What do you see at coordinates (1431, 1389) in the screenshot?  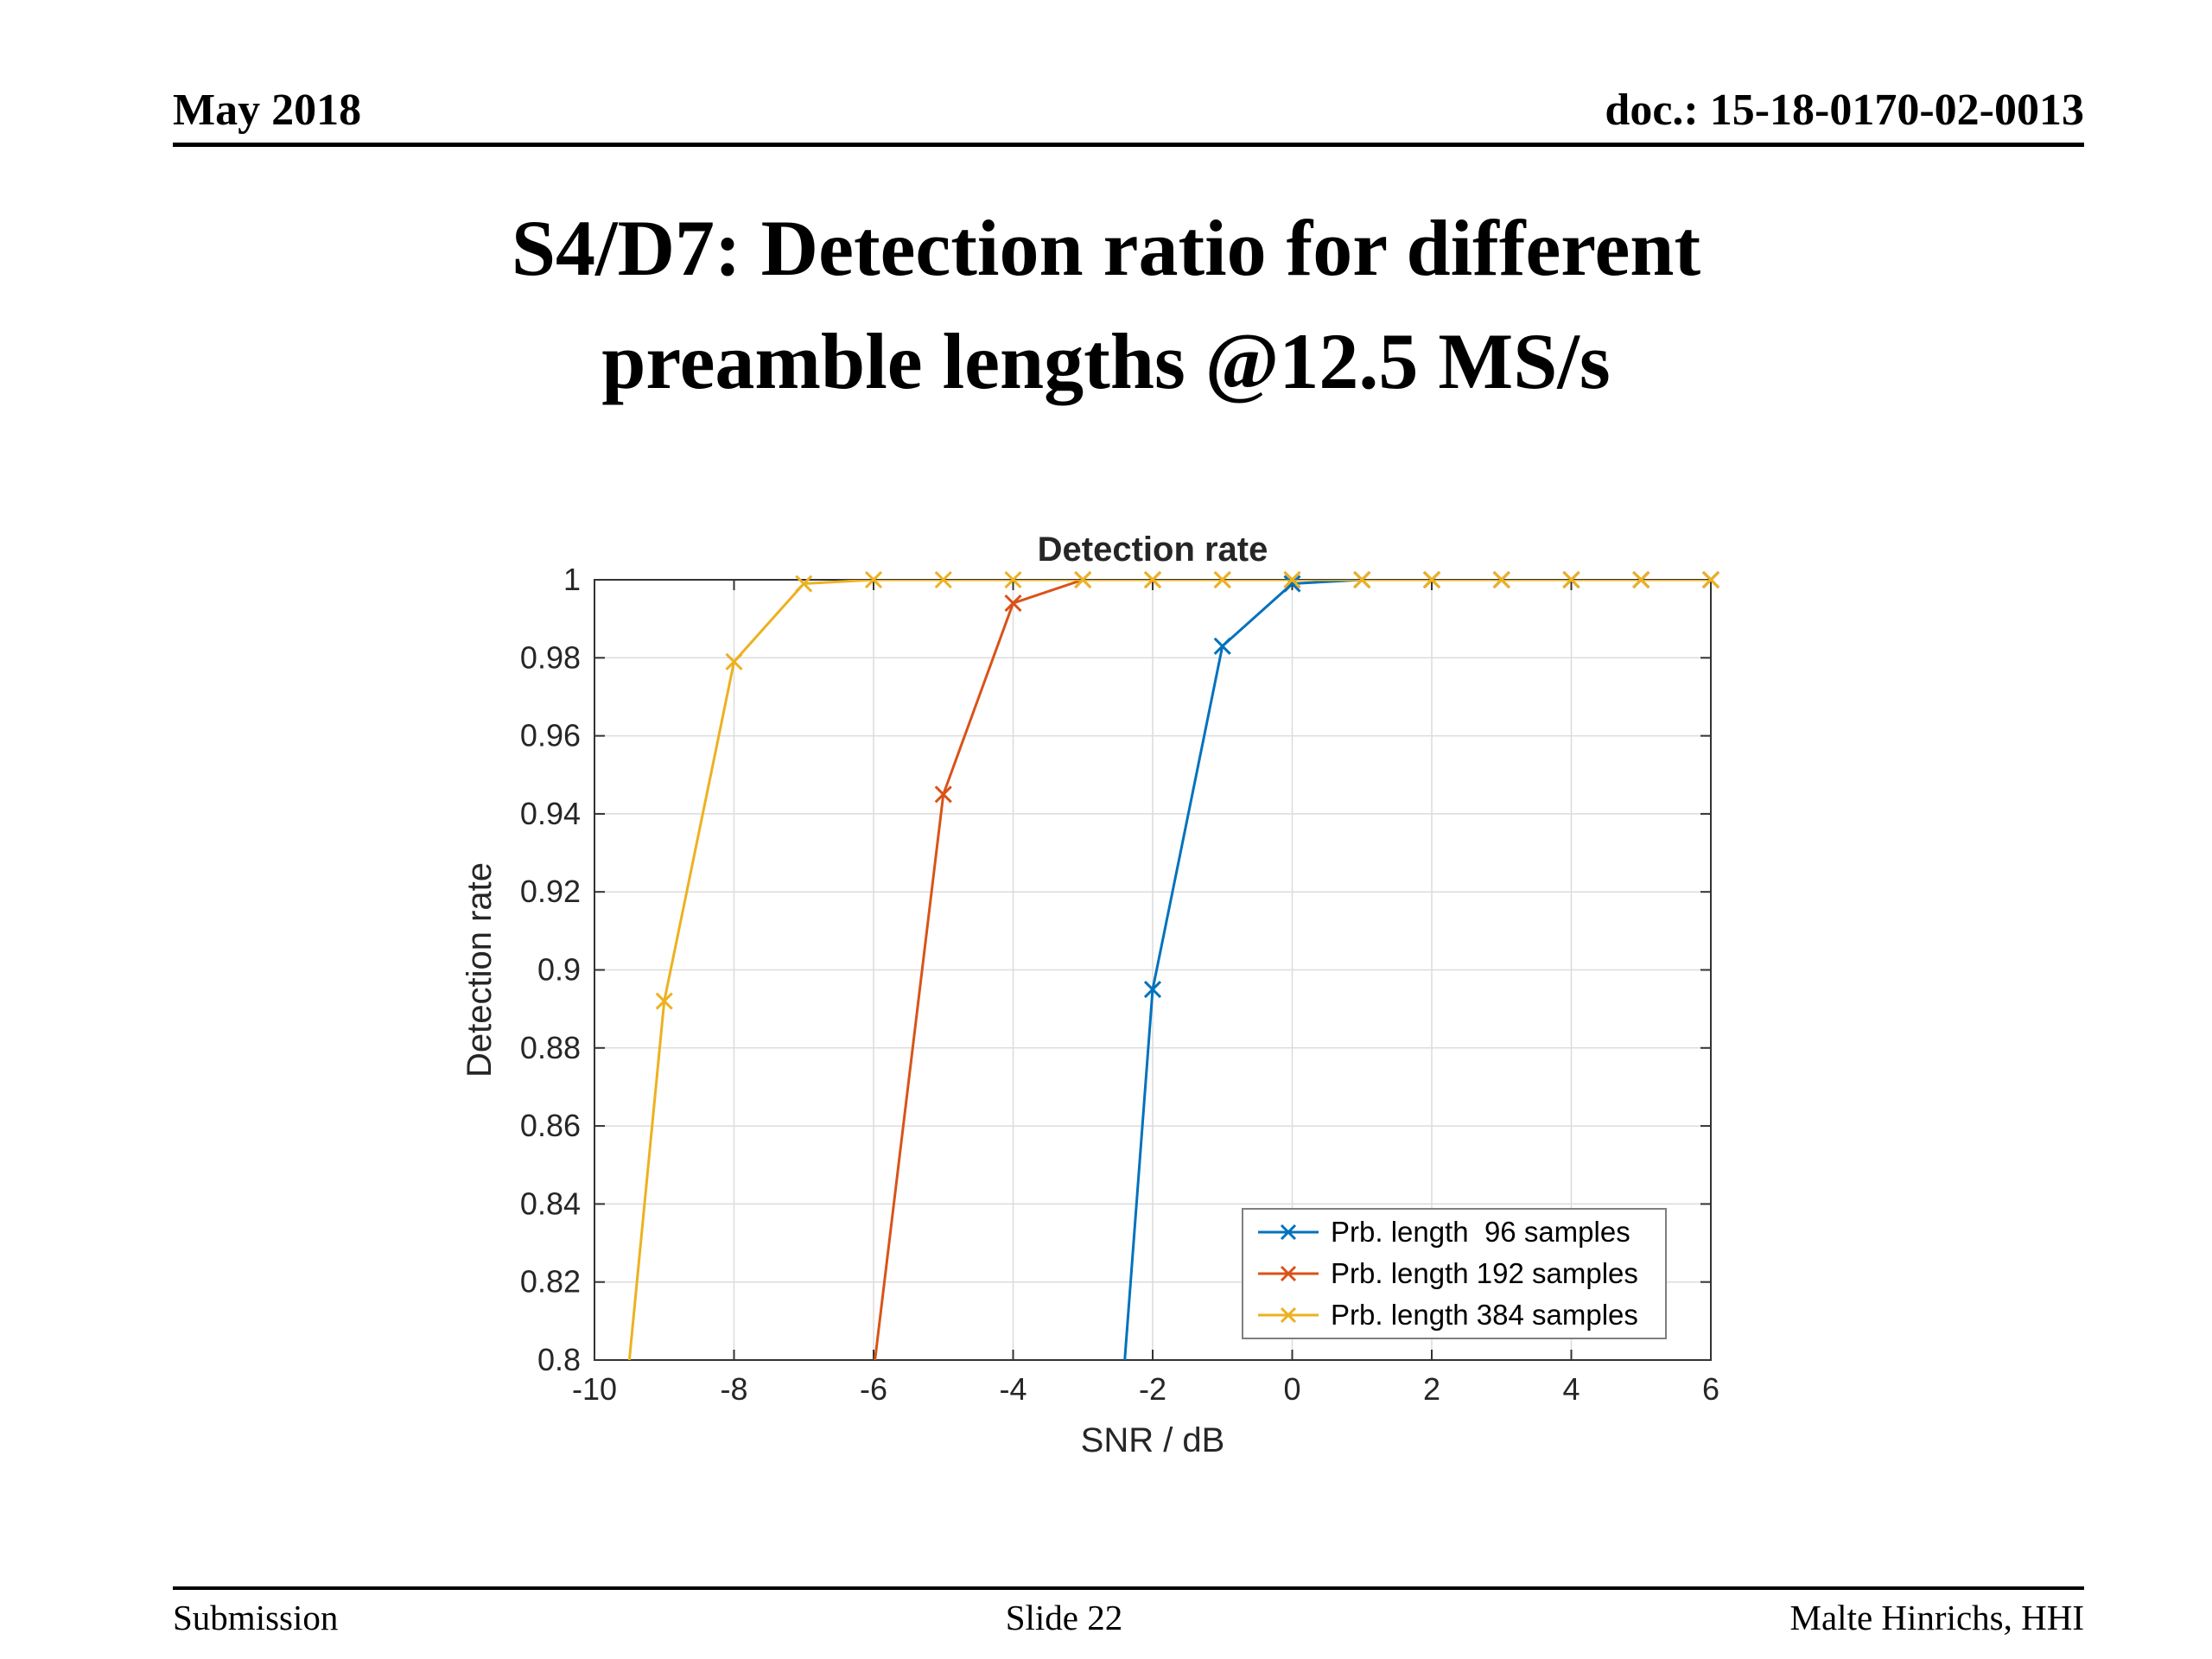 I see `svg-text: 2` at bounding box center [1431, 1389].